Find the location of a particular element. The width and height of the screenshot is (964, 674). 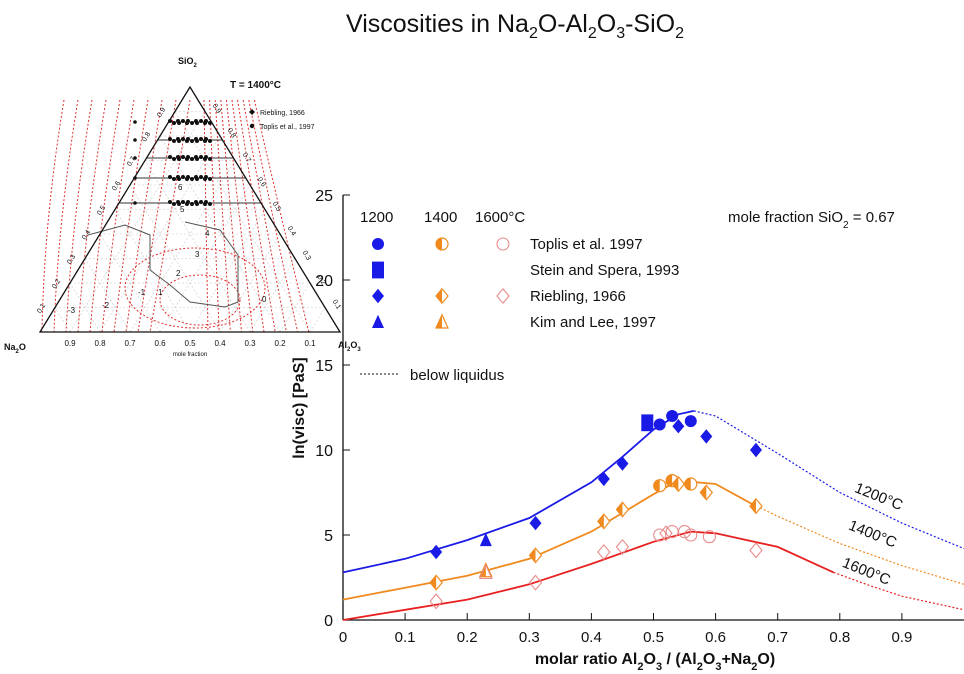

ternary-contours is located at coordinates (175, 216).